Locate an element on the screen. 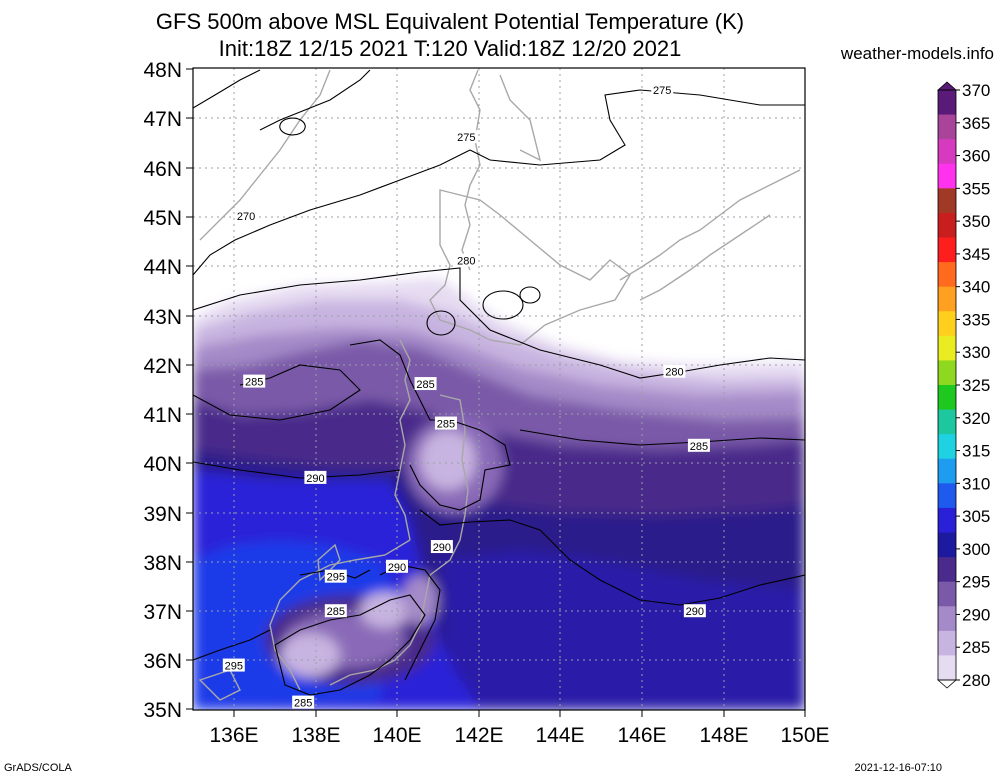 The width and height of the screenshot is (1000, 779). lon-label: 144E is located at coordinates (559, 735).